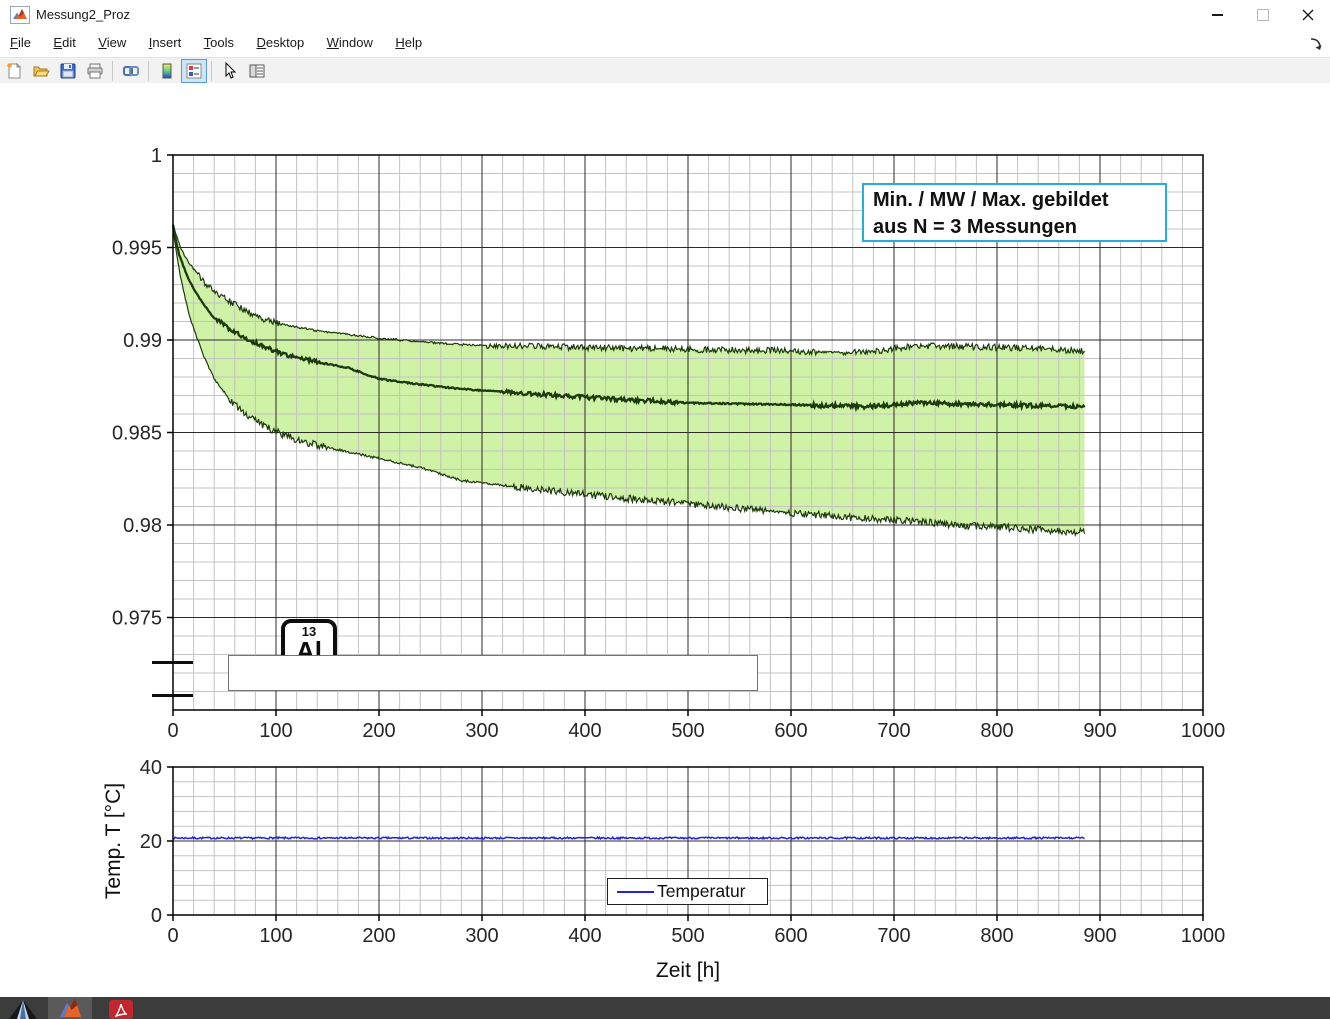 This screenshot has width=1330, height=1019. Describe the element at coordinates (151, 768) in the screenshot. I see `y-tick-label: 40` at that location.